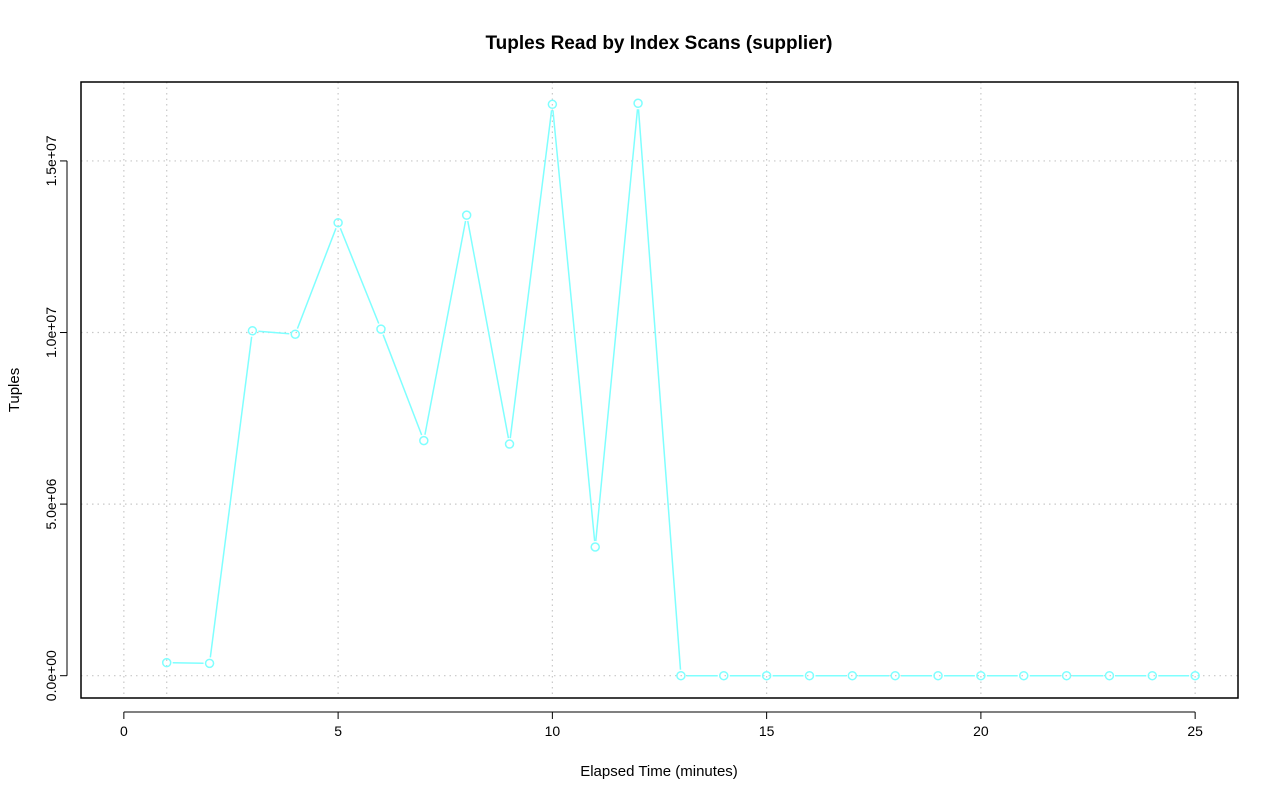 The height and width of the screenshot is (801, 1280). I want to click on x-axis-title: Elapsed Time (minutes), so click(659, 771).